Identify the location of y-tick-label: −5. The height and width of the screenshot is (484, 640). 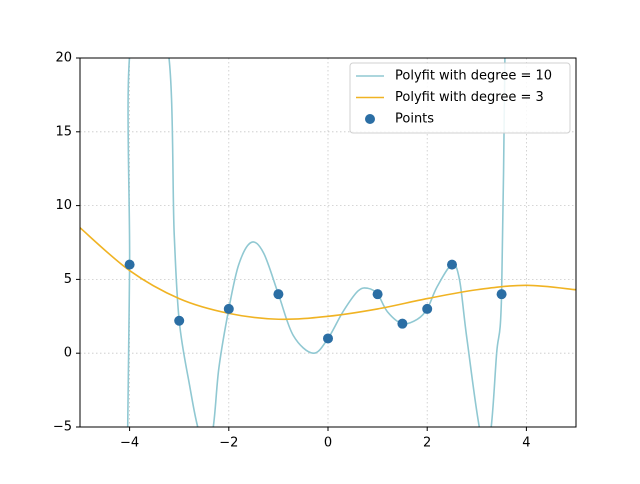
(62, 427).